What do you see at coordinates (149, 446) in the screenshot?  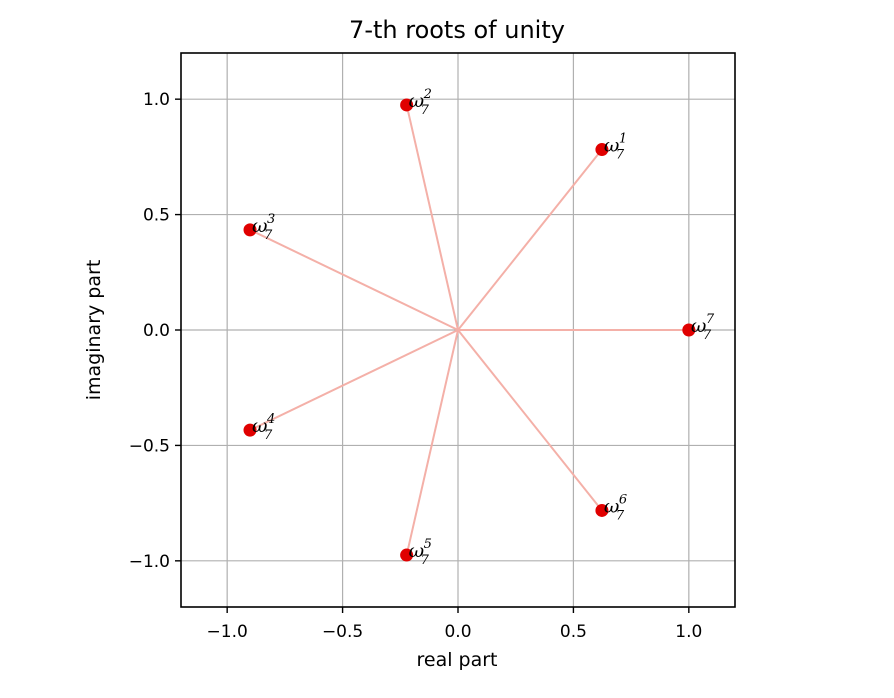 I see `y-tick-label: −0.5` at bounding box center [149, 446].